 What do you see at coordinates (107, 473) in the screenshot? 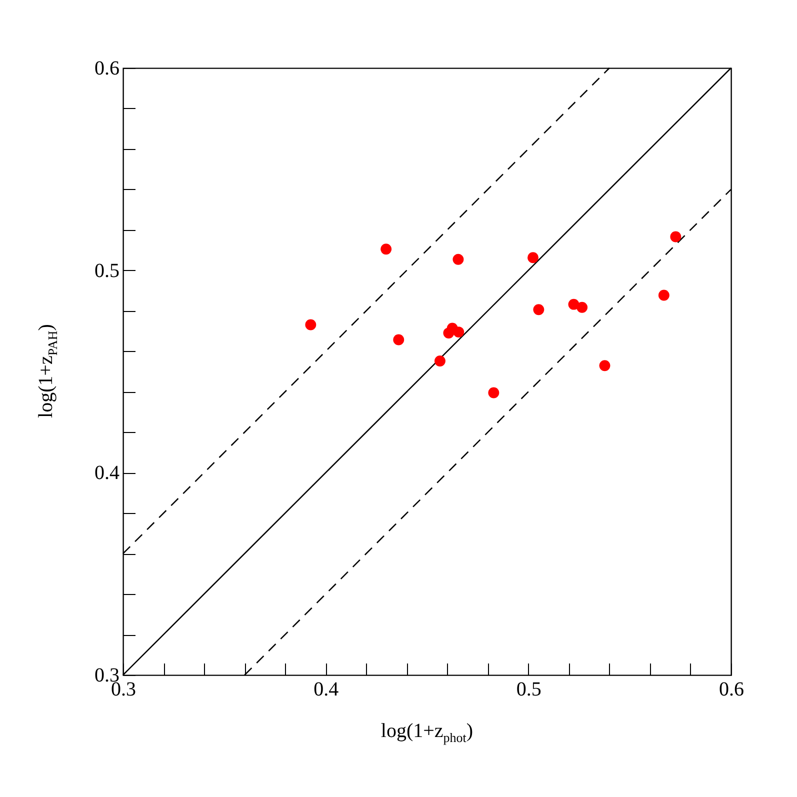
I see `y-tick-label: 0.4` at bounding box center [107, 473].